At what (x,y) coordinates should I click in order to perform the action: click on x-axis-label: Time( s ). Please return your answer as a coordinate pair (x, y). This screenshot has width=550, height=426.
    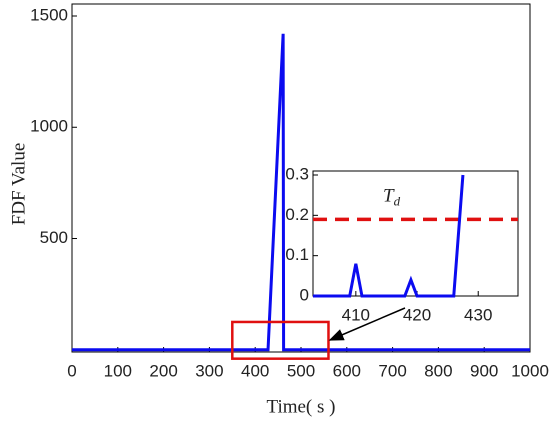
    Looking at the image, I should click on (301, 406).